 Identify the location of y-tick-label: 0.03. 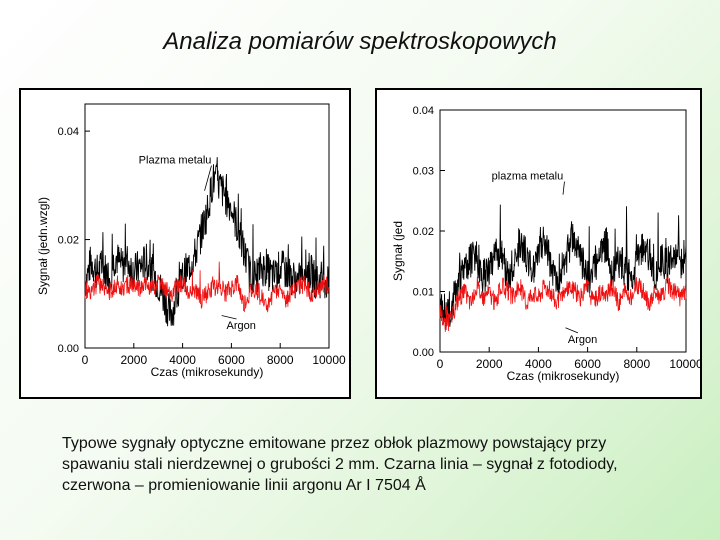
(423, 172).